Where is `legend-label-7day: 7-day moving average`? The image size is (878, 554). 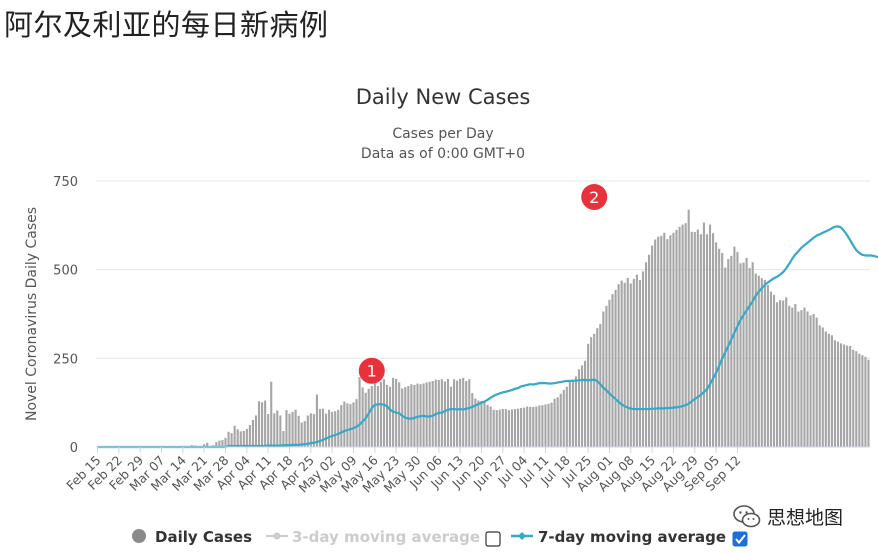 legend-label-7day: 7-day moving average is located at coordinates (632, 537).